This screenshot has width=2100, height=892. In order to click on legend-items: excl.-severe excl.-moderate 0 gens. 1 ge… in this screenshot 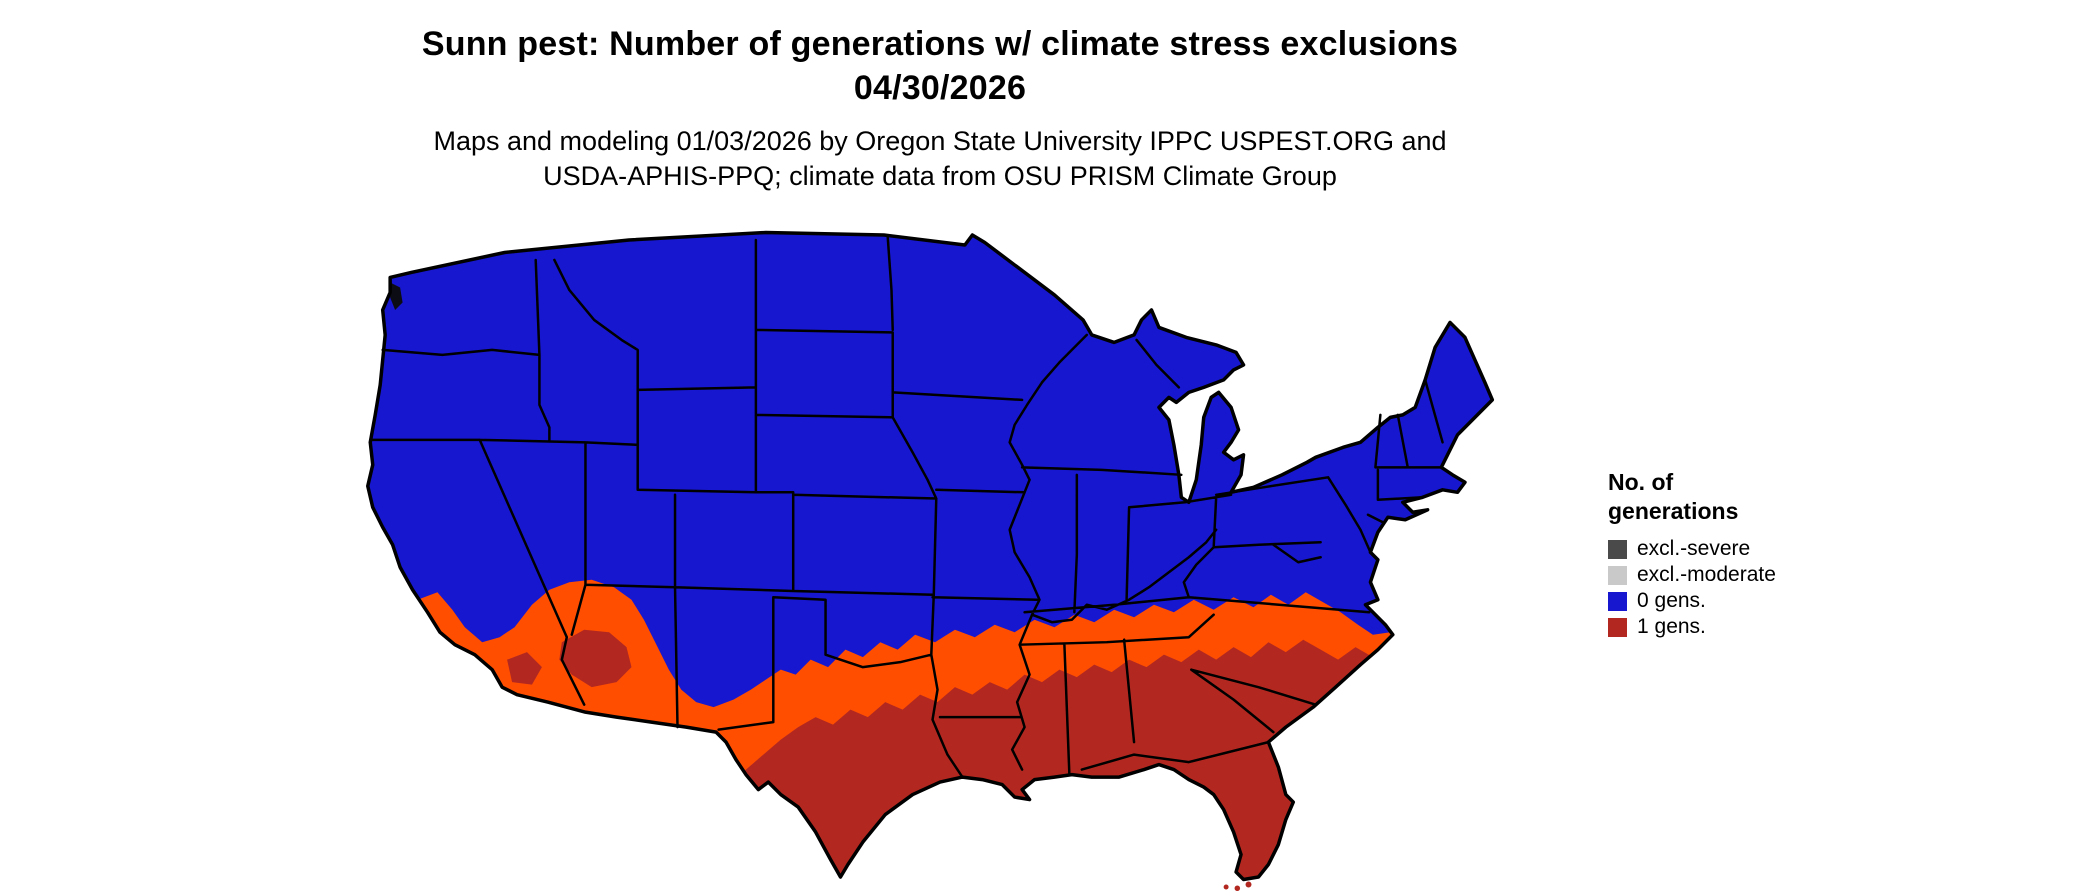, I will do `click(1748, 588)`.